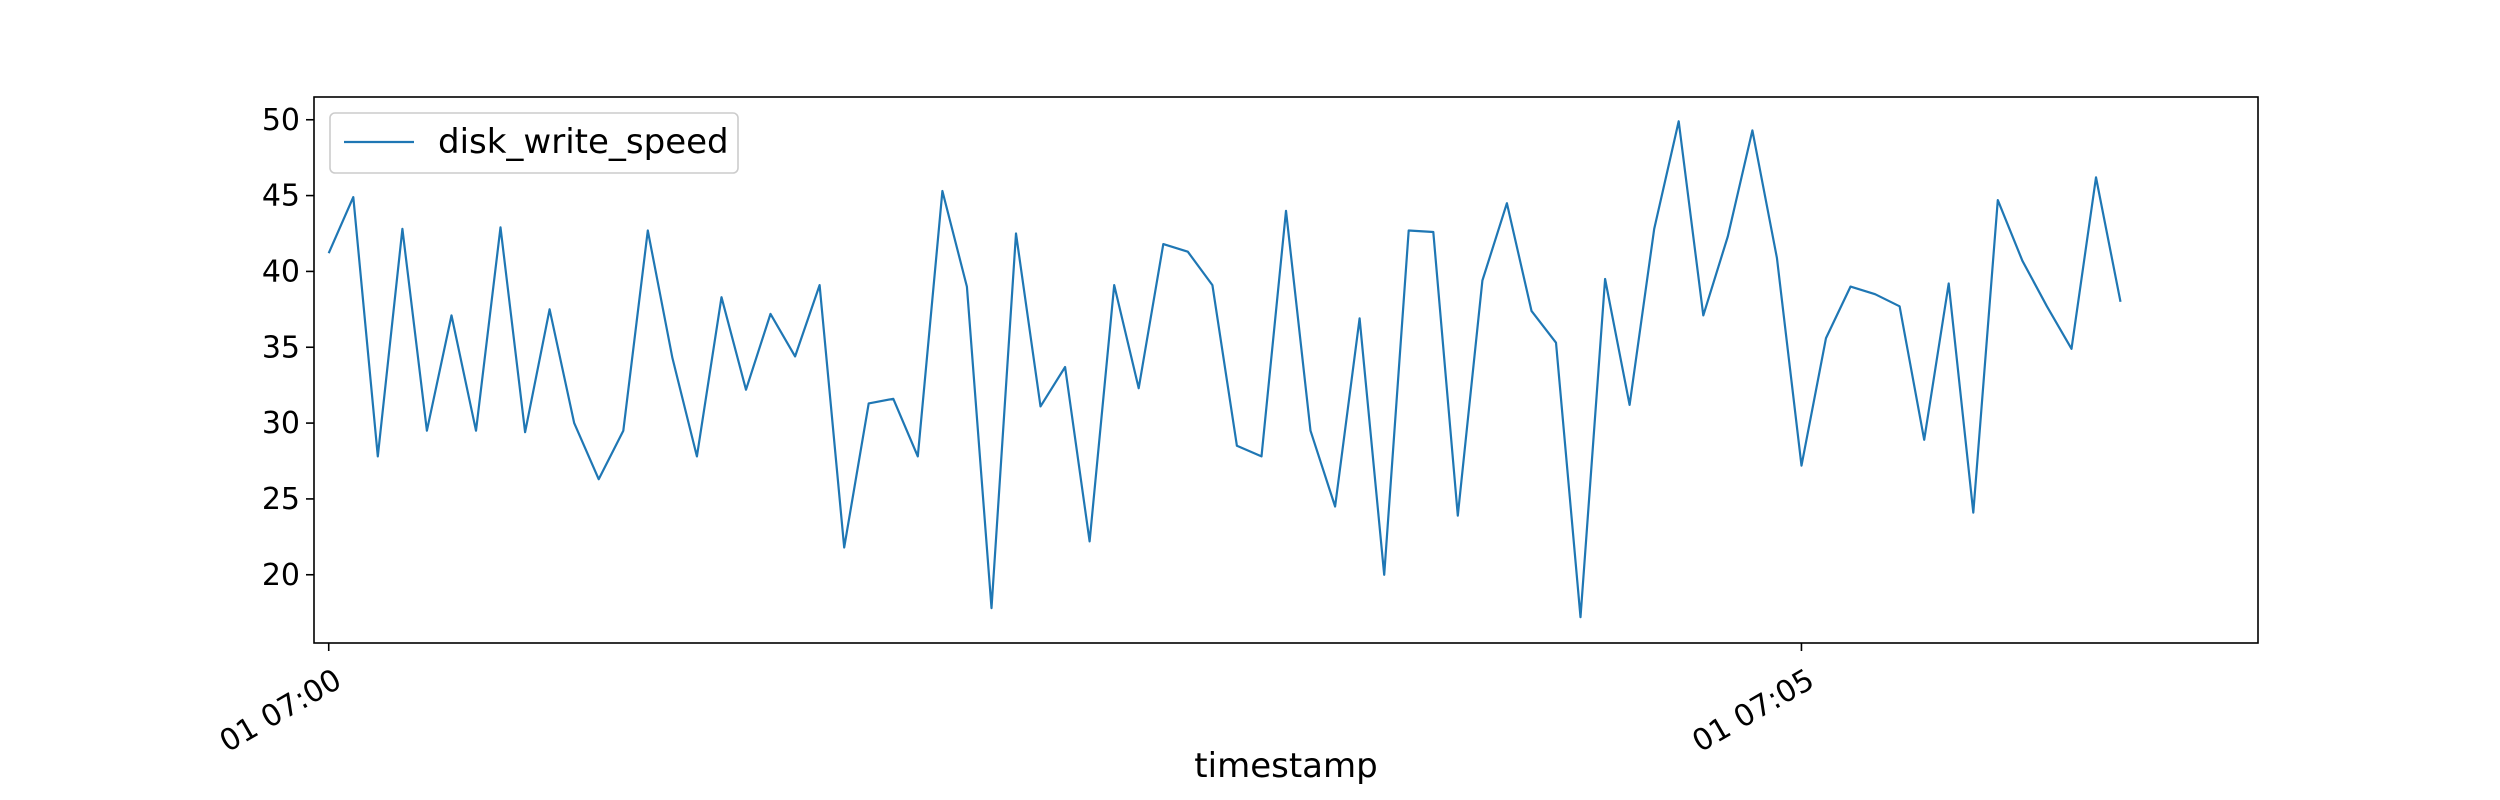 This screenshot has height=800, width=2500. Describe the element at coordinates (281, 575) in the screenshot. I see `y-tick-label: 20` at that location.